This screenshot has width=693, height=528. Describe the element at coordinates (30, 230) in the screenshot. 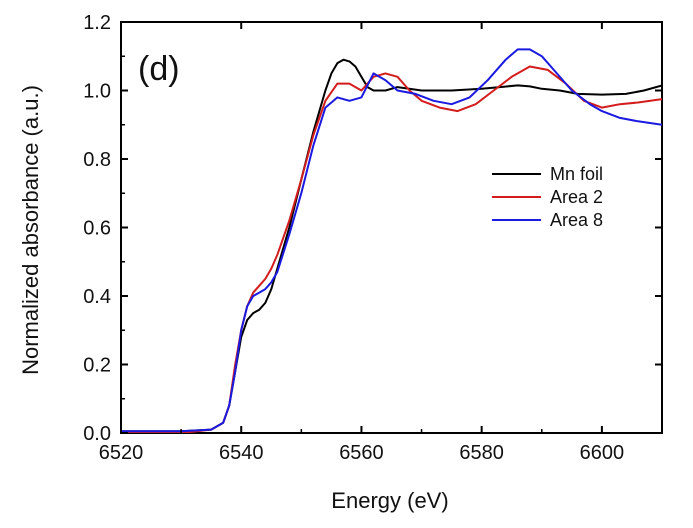

I see `y-axis-title: Normalized absorbance (a.u.)` at that location.